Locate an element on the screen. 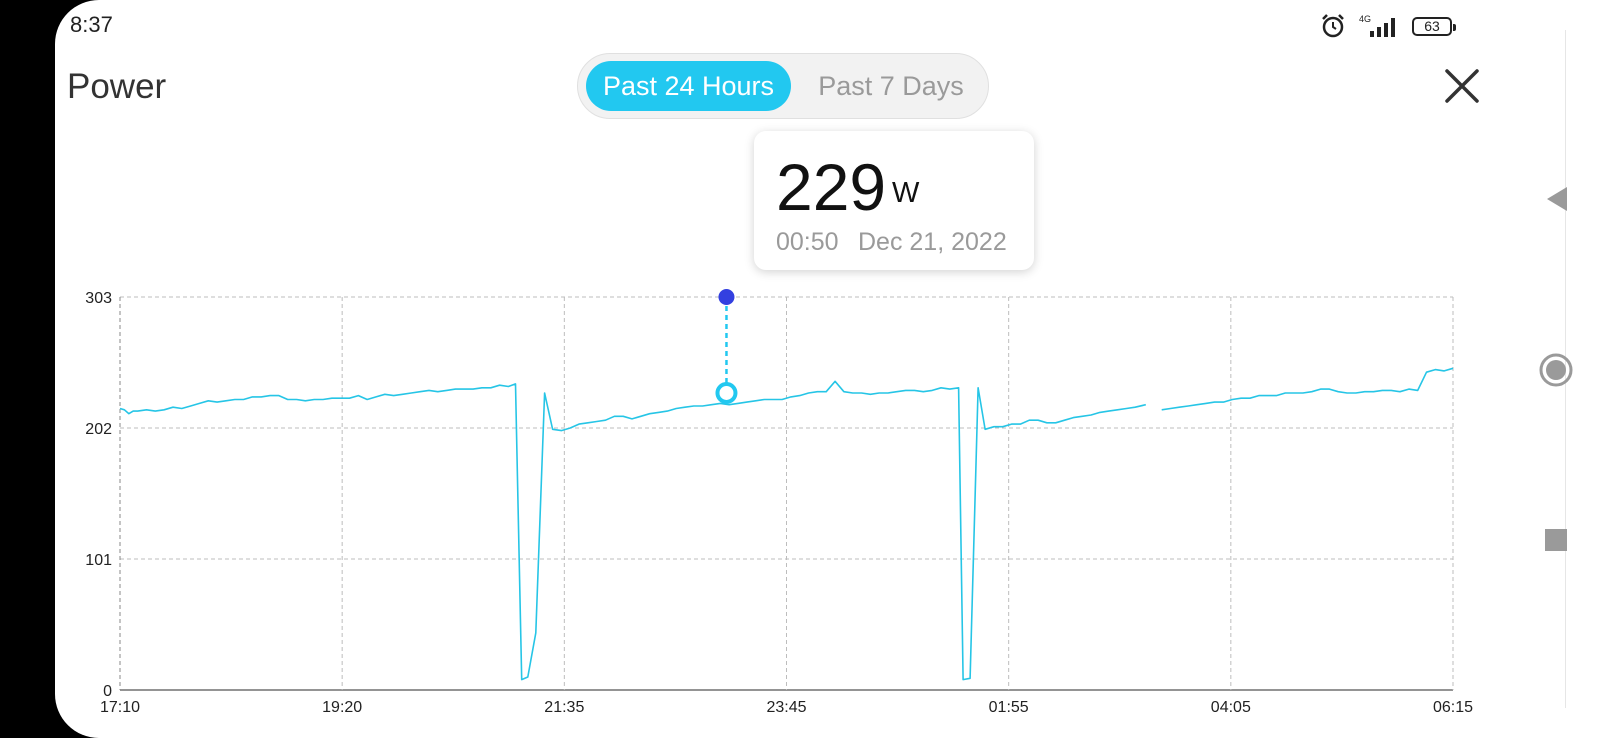 Image resolution: width=1600 pixels, height=738 pixels. back-button is located at coordinates (1557, 201).